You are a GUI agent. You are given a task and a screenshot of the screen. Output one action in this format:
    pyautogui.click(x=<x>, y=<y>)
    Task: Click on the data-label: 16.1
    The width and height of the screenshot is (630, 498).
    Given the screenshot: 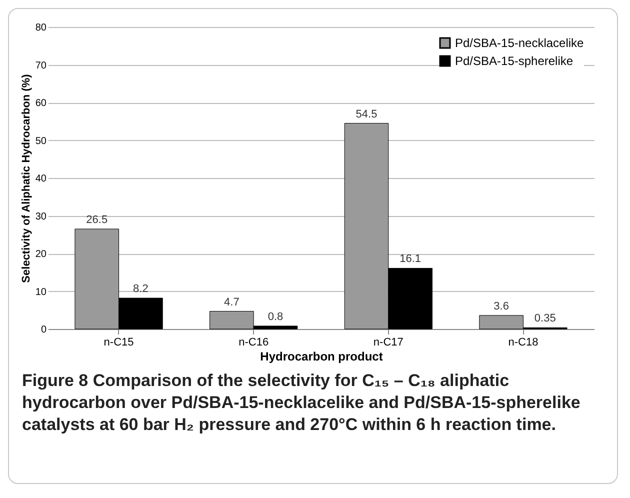 What is the action you would take?
    pyautogui.click(x=411, y=259)
    